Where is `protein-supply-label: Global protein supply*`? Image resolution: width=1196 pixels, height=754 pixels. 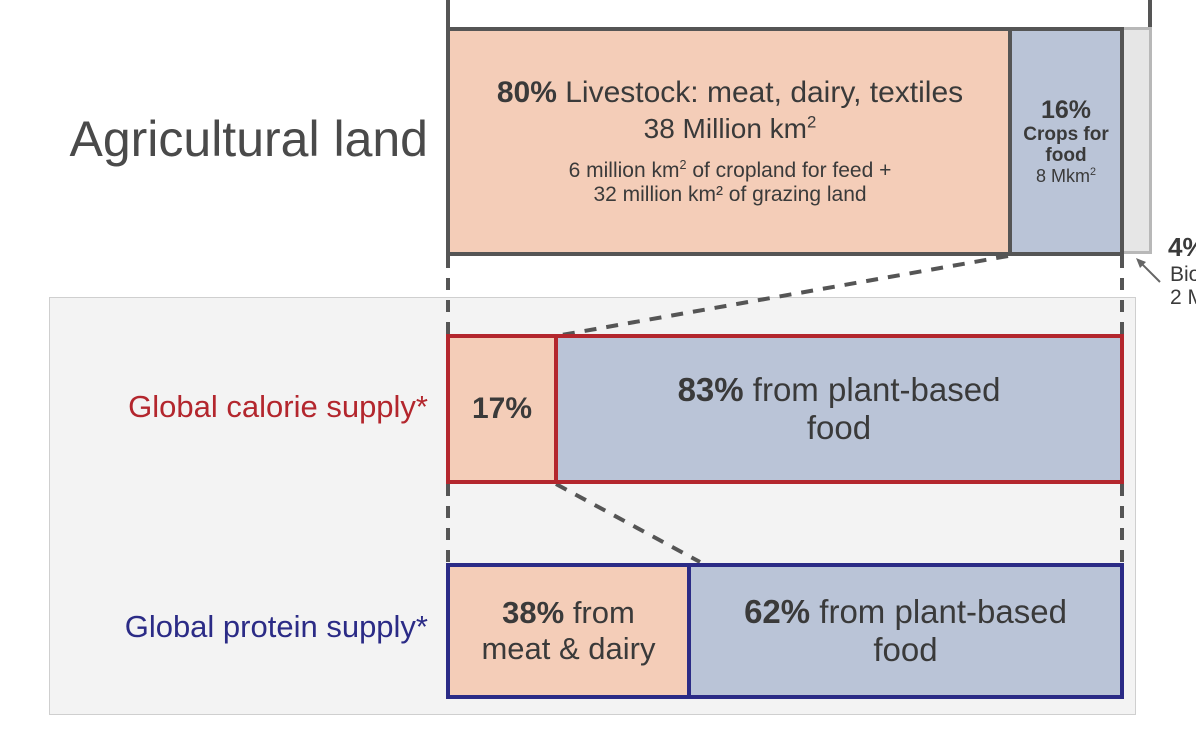 protein-supply-label: Global protein supply* is located at coordinates (276, 626).